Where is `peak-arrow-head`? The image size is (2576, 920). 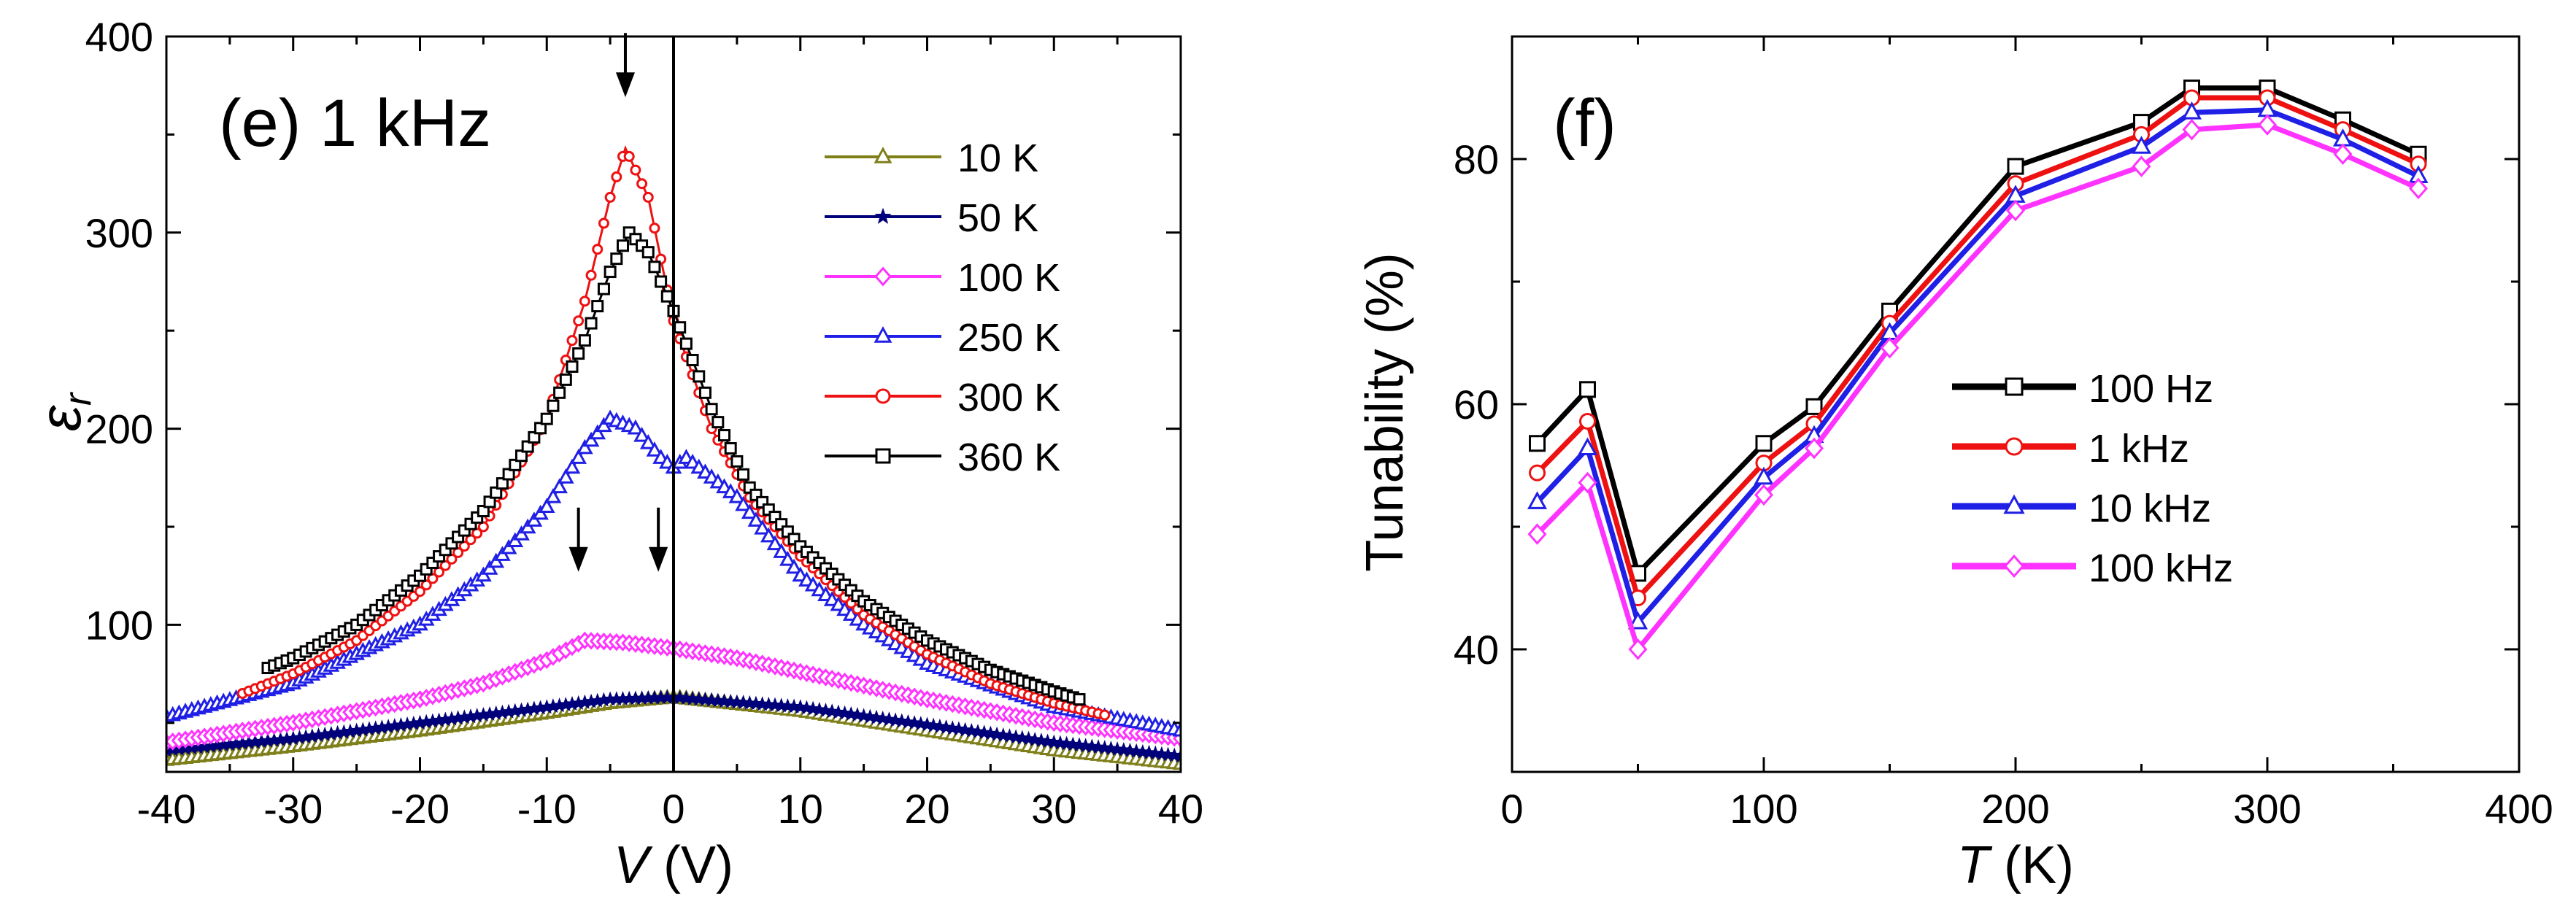 peak-arrow-head is located at coordinates (658, 559).